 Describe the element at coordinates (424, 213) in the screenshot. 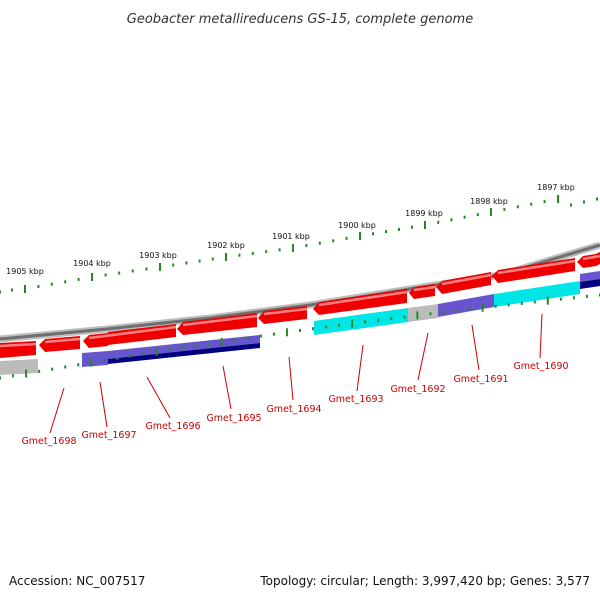

I see `kbp-label: 1899 kbp` at that location.